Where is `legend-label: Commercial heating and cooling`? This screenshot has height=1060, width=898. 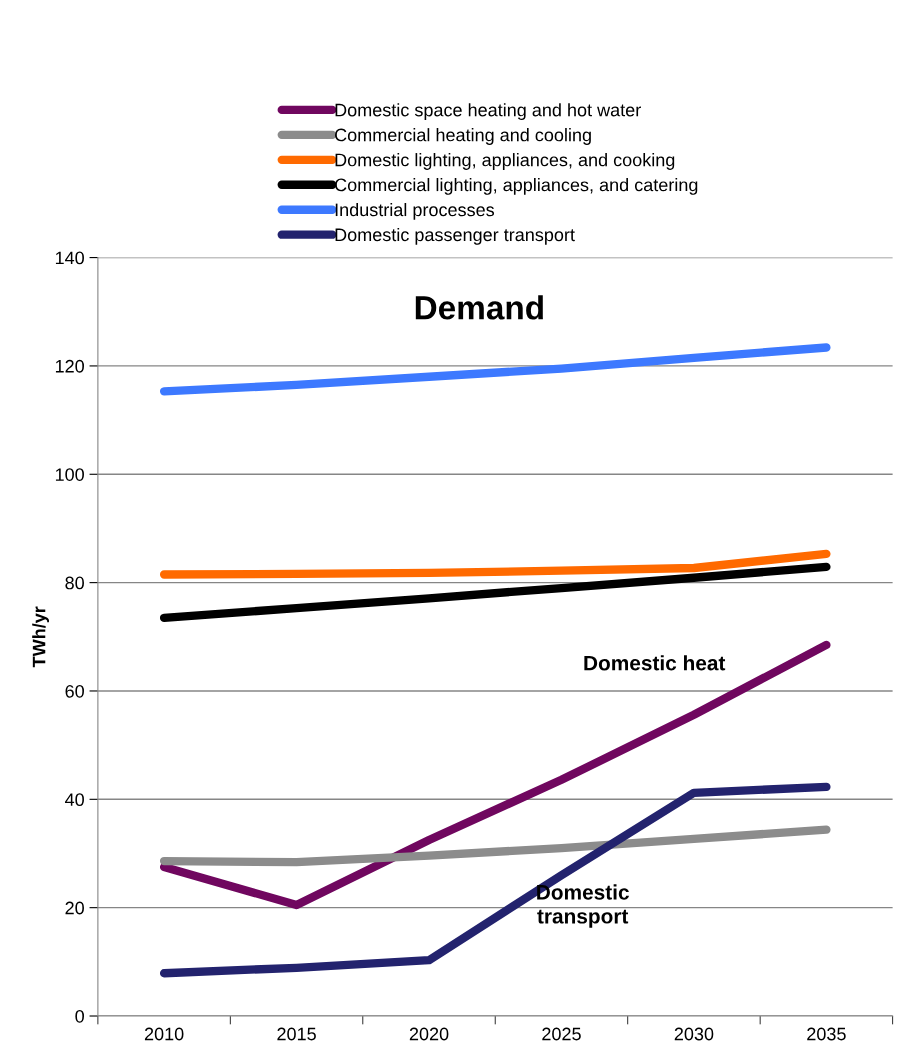 legend-label: Commercial heating and cooling is located at coordinates (463, 136).